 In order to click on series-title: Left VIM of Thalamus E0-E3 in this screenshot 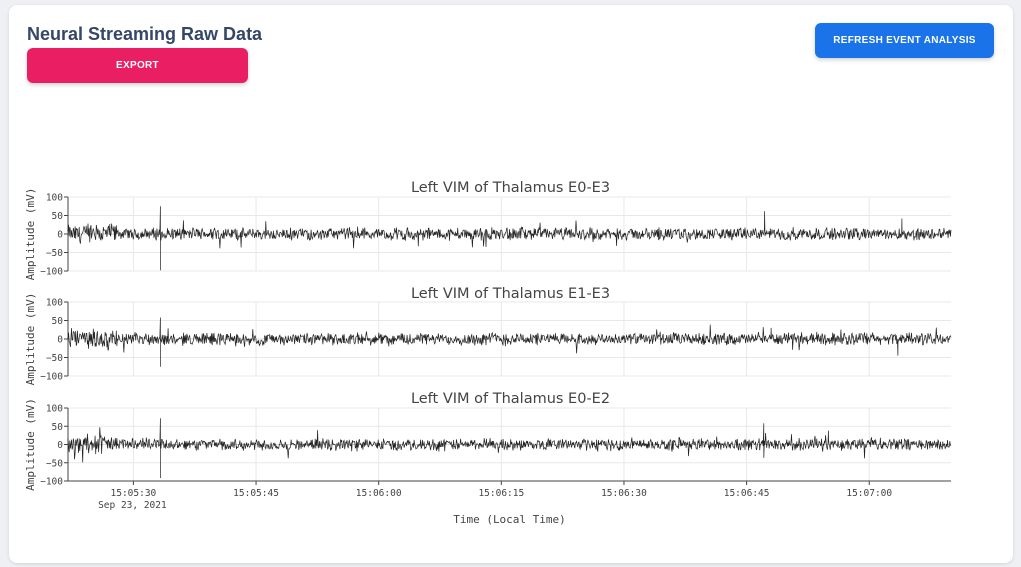, I will do `click(510, 188)`.